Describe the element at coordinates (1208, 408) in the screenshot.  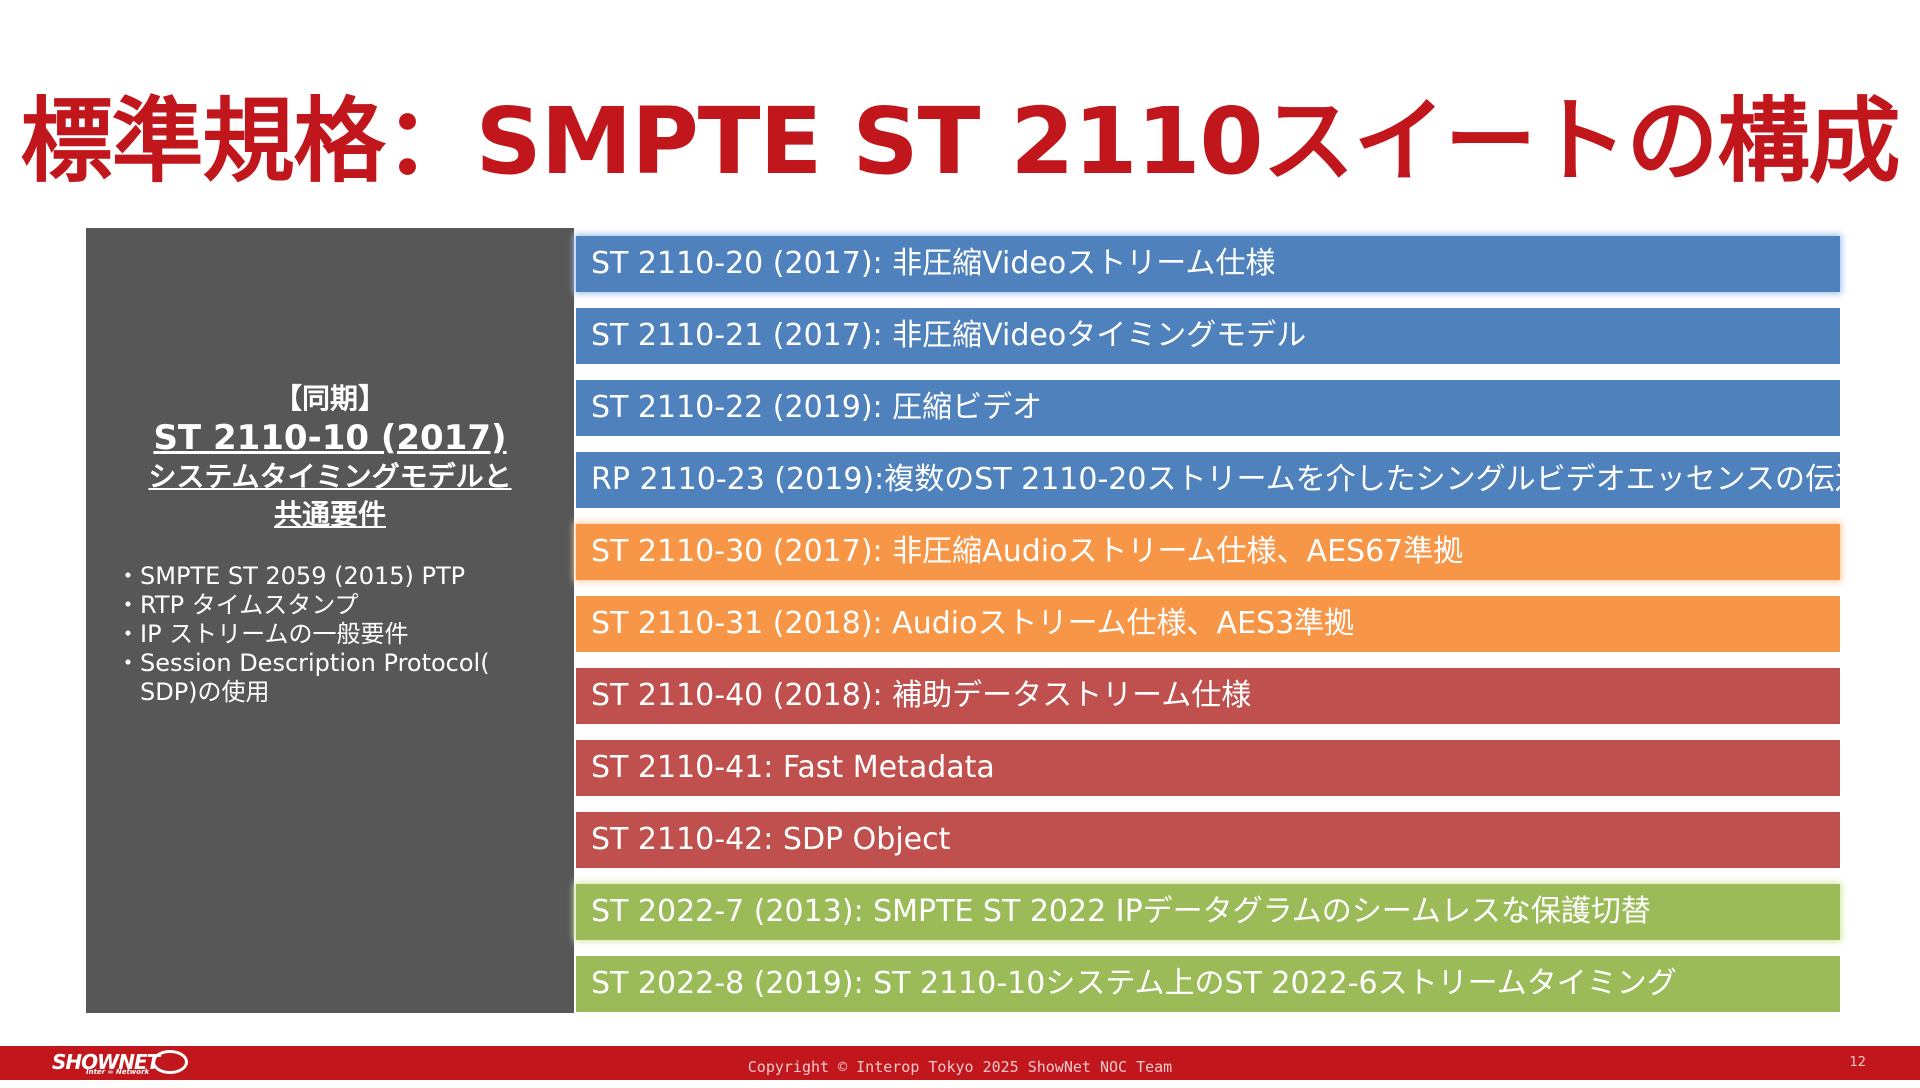
I see `standard-row-2110-22: ST 2110-22 (2019): 圧縮ビデオ` at that location.